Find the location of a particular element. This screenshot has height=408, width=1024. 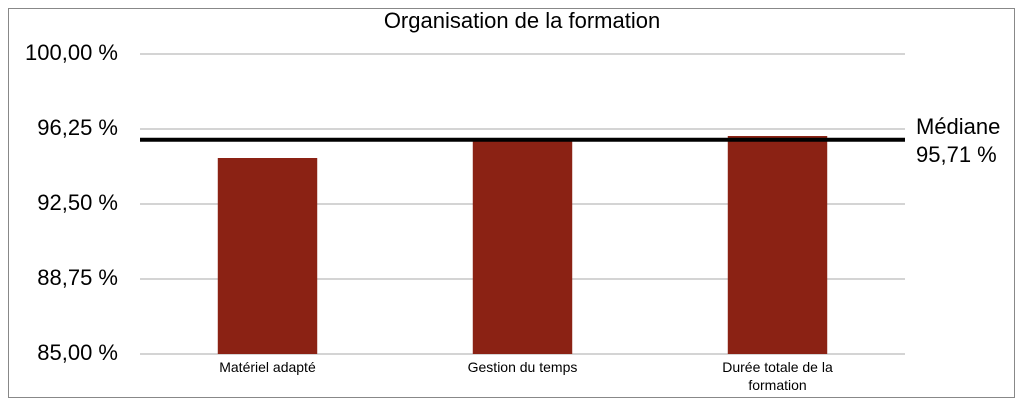

x-tick-label: Durée totale de la formation is located at coordinates (777, 376).